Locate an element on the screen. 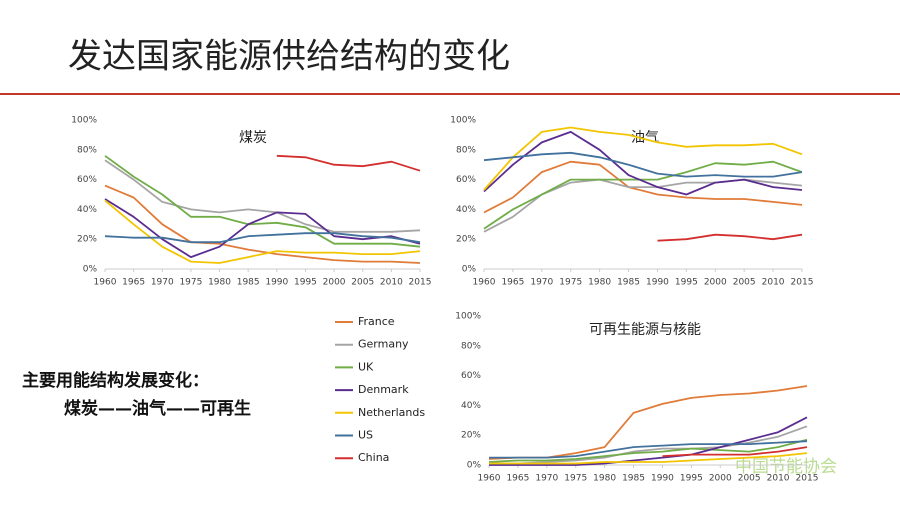  legend-label: China is located at coordinates (373, 457).